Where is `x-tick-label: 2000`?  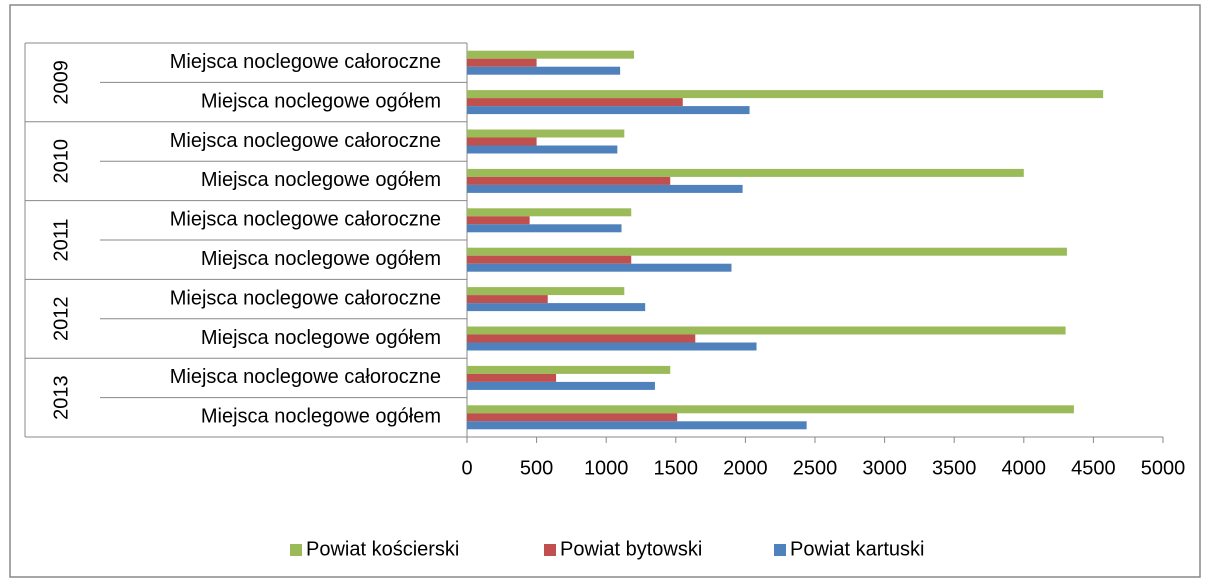 x-tick-label: 2000 is located at coordinates (745, 468).